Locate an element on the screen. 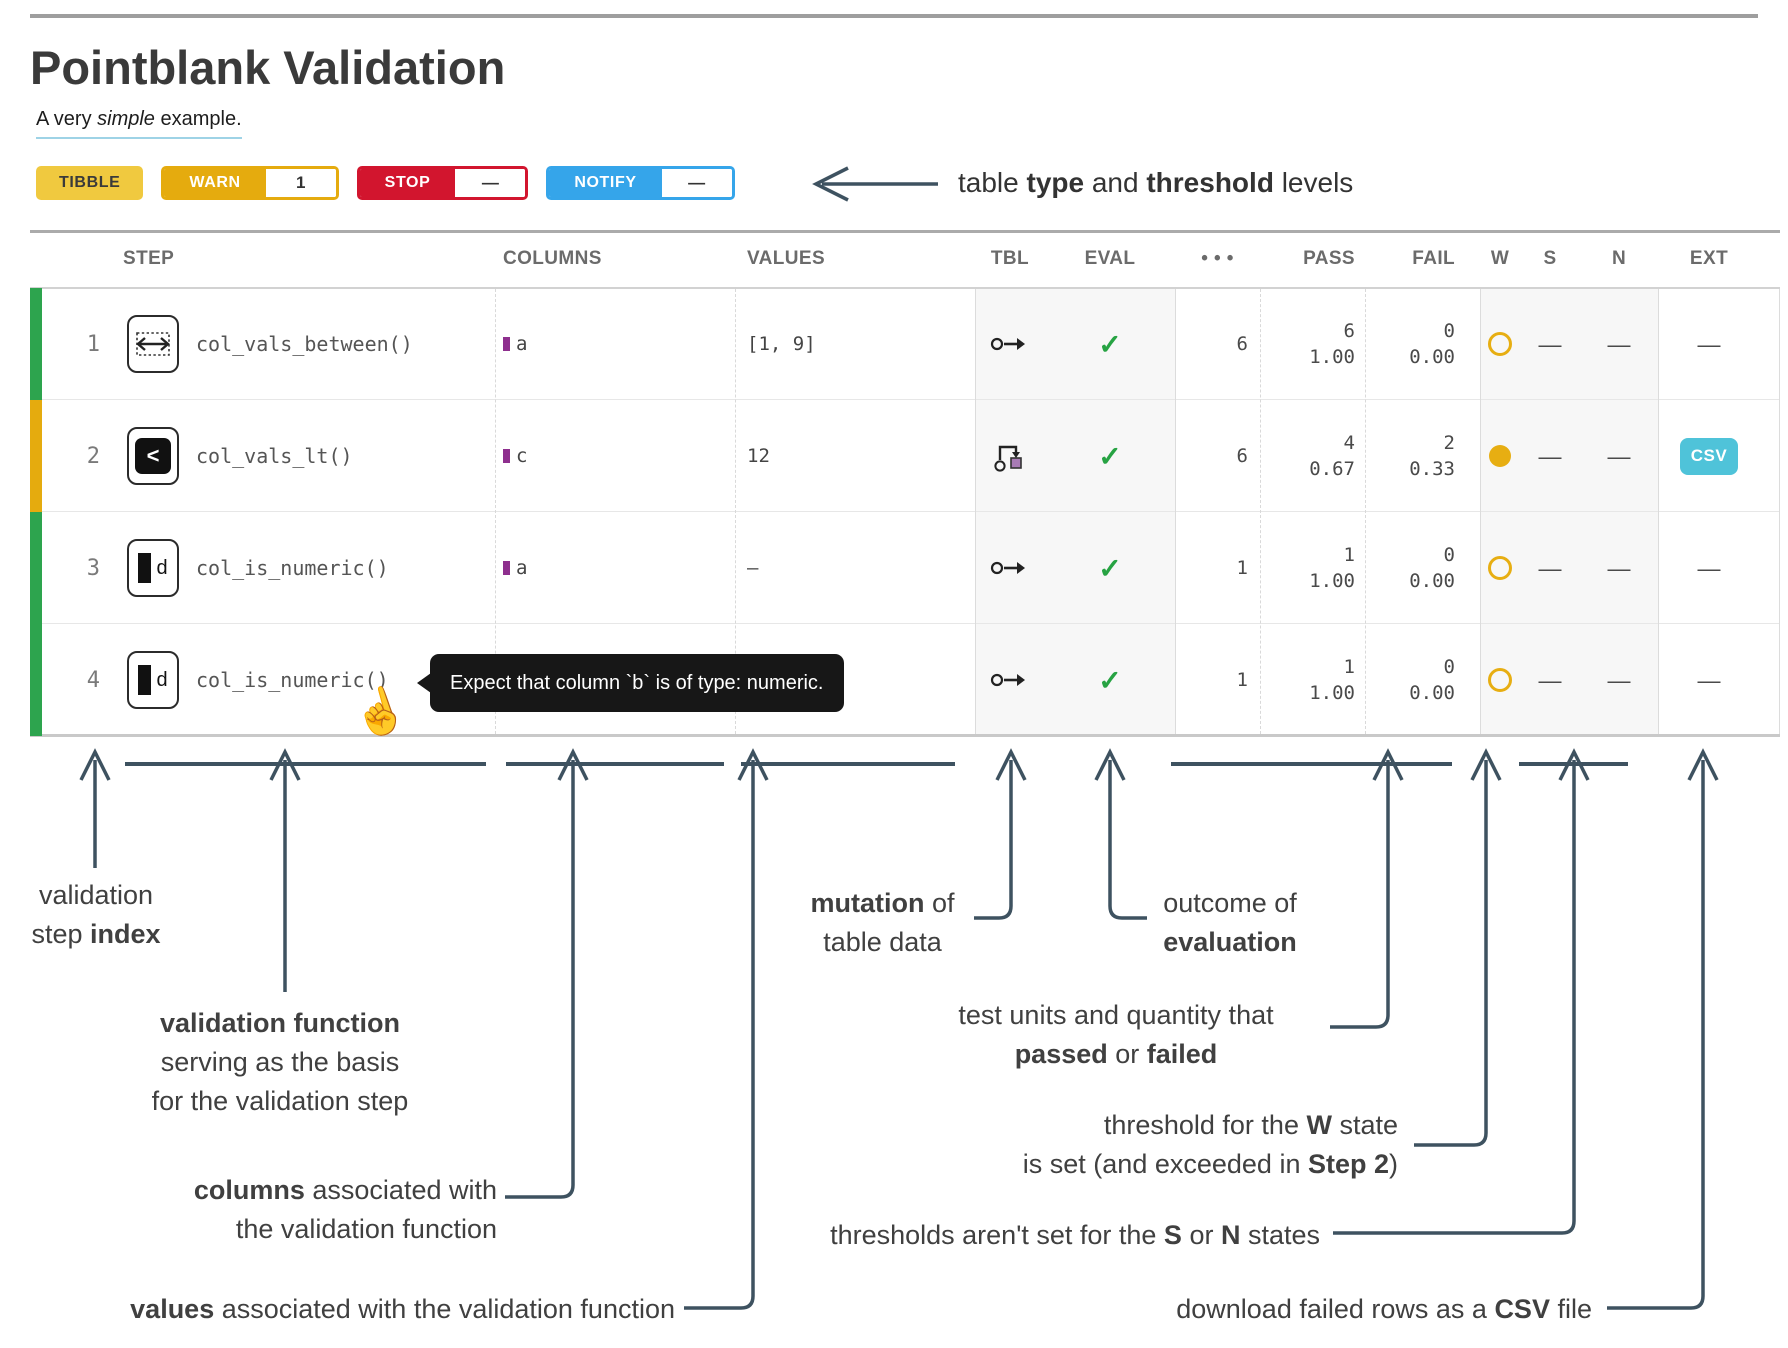  warn-badge: WARN 1 is located at coordinates (250, 183).